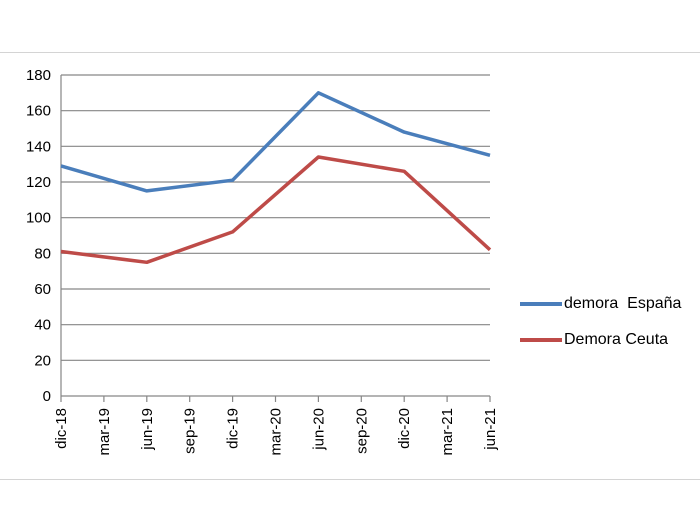 This screenshot has height=525, width=700. I want to click on y-tick-label: 0, so click(47, 396).